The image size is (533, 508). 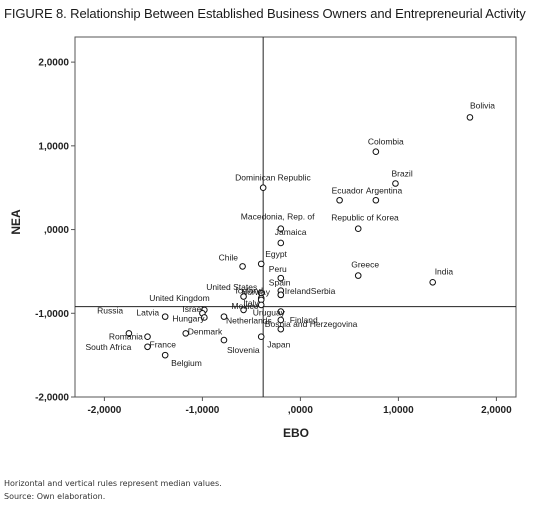 What do you see at coordinates (444, 271) in the screenshot?
I see `point-label: India` at bounding box center [444, 271].